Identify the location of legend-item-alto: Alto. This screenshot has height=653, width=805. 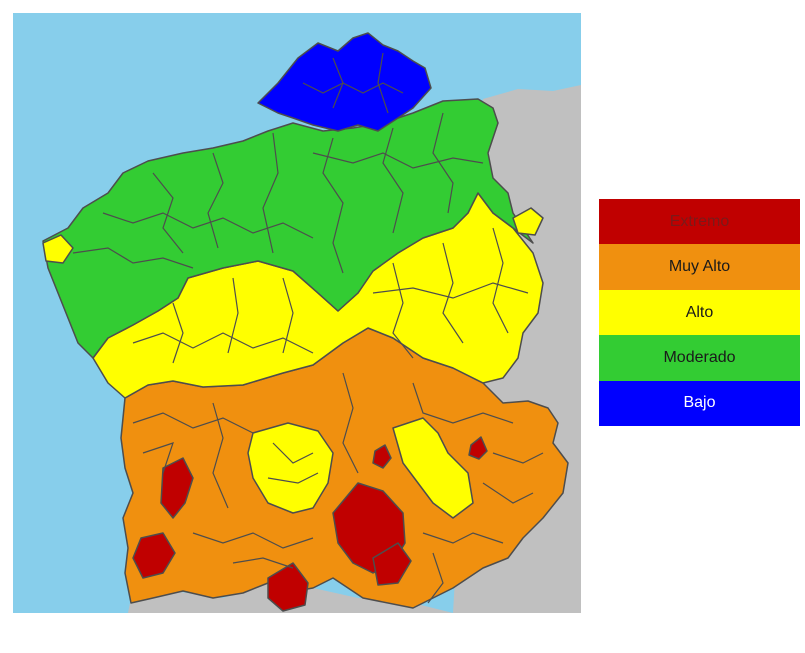
(699, 312).